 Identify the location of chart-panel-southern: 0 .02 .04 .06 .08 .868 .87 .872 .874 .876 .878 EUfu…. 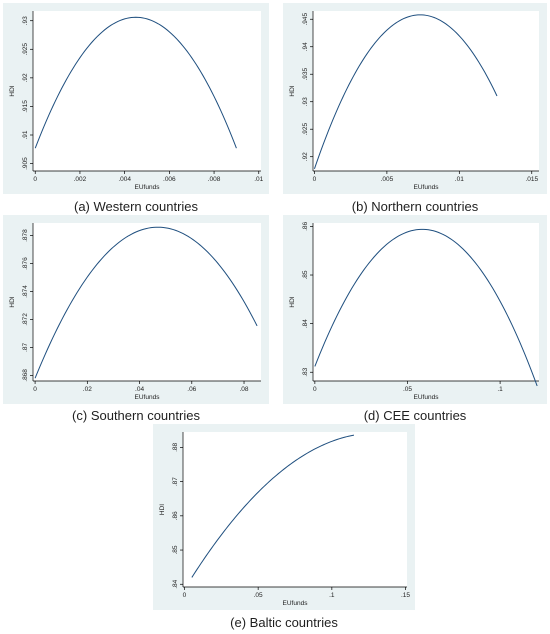
(136, 309).